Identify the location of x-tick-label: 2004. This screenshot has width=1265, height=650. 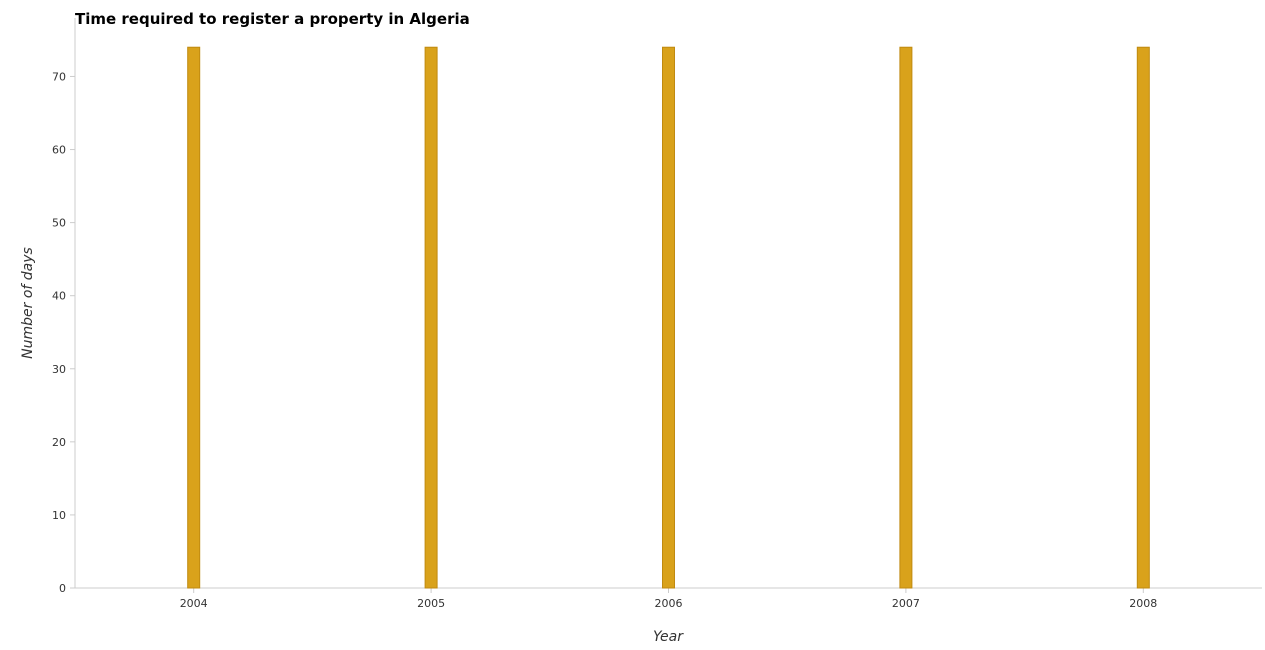
(194, 603).